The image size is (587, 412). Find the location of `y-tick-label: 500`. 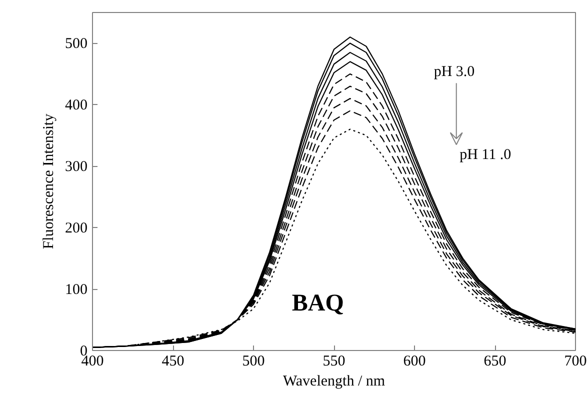

y-tick-label: 500 is located at coordinates (76, 44).